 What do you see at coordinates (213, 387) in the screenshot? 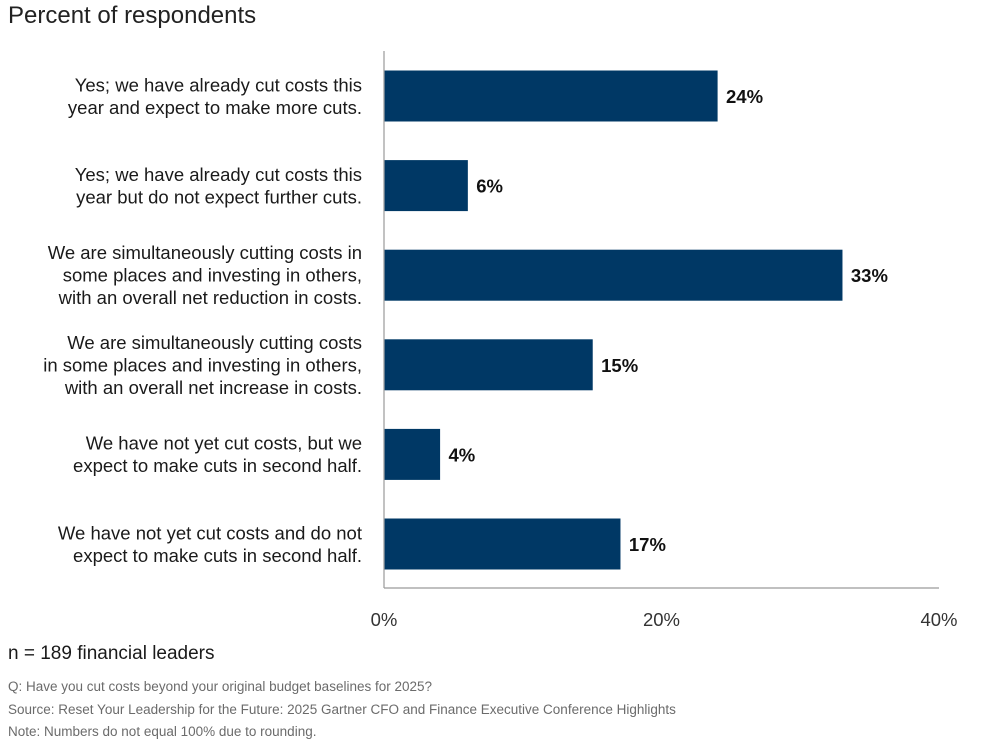
I see `category-label-line: with an overall net increase in costs.` at bounding box center [213, 387].